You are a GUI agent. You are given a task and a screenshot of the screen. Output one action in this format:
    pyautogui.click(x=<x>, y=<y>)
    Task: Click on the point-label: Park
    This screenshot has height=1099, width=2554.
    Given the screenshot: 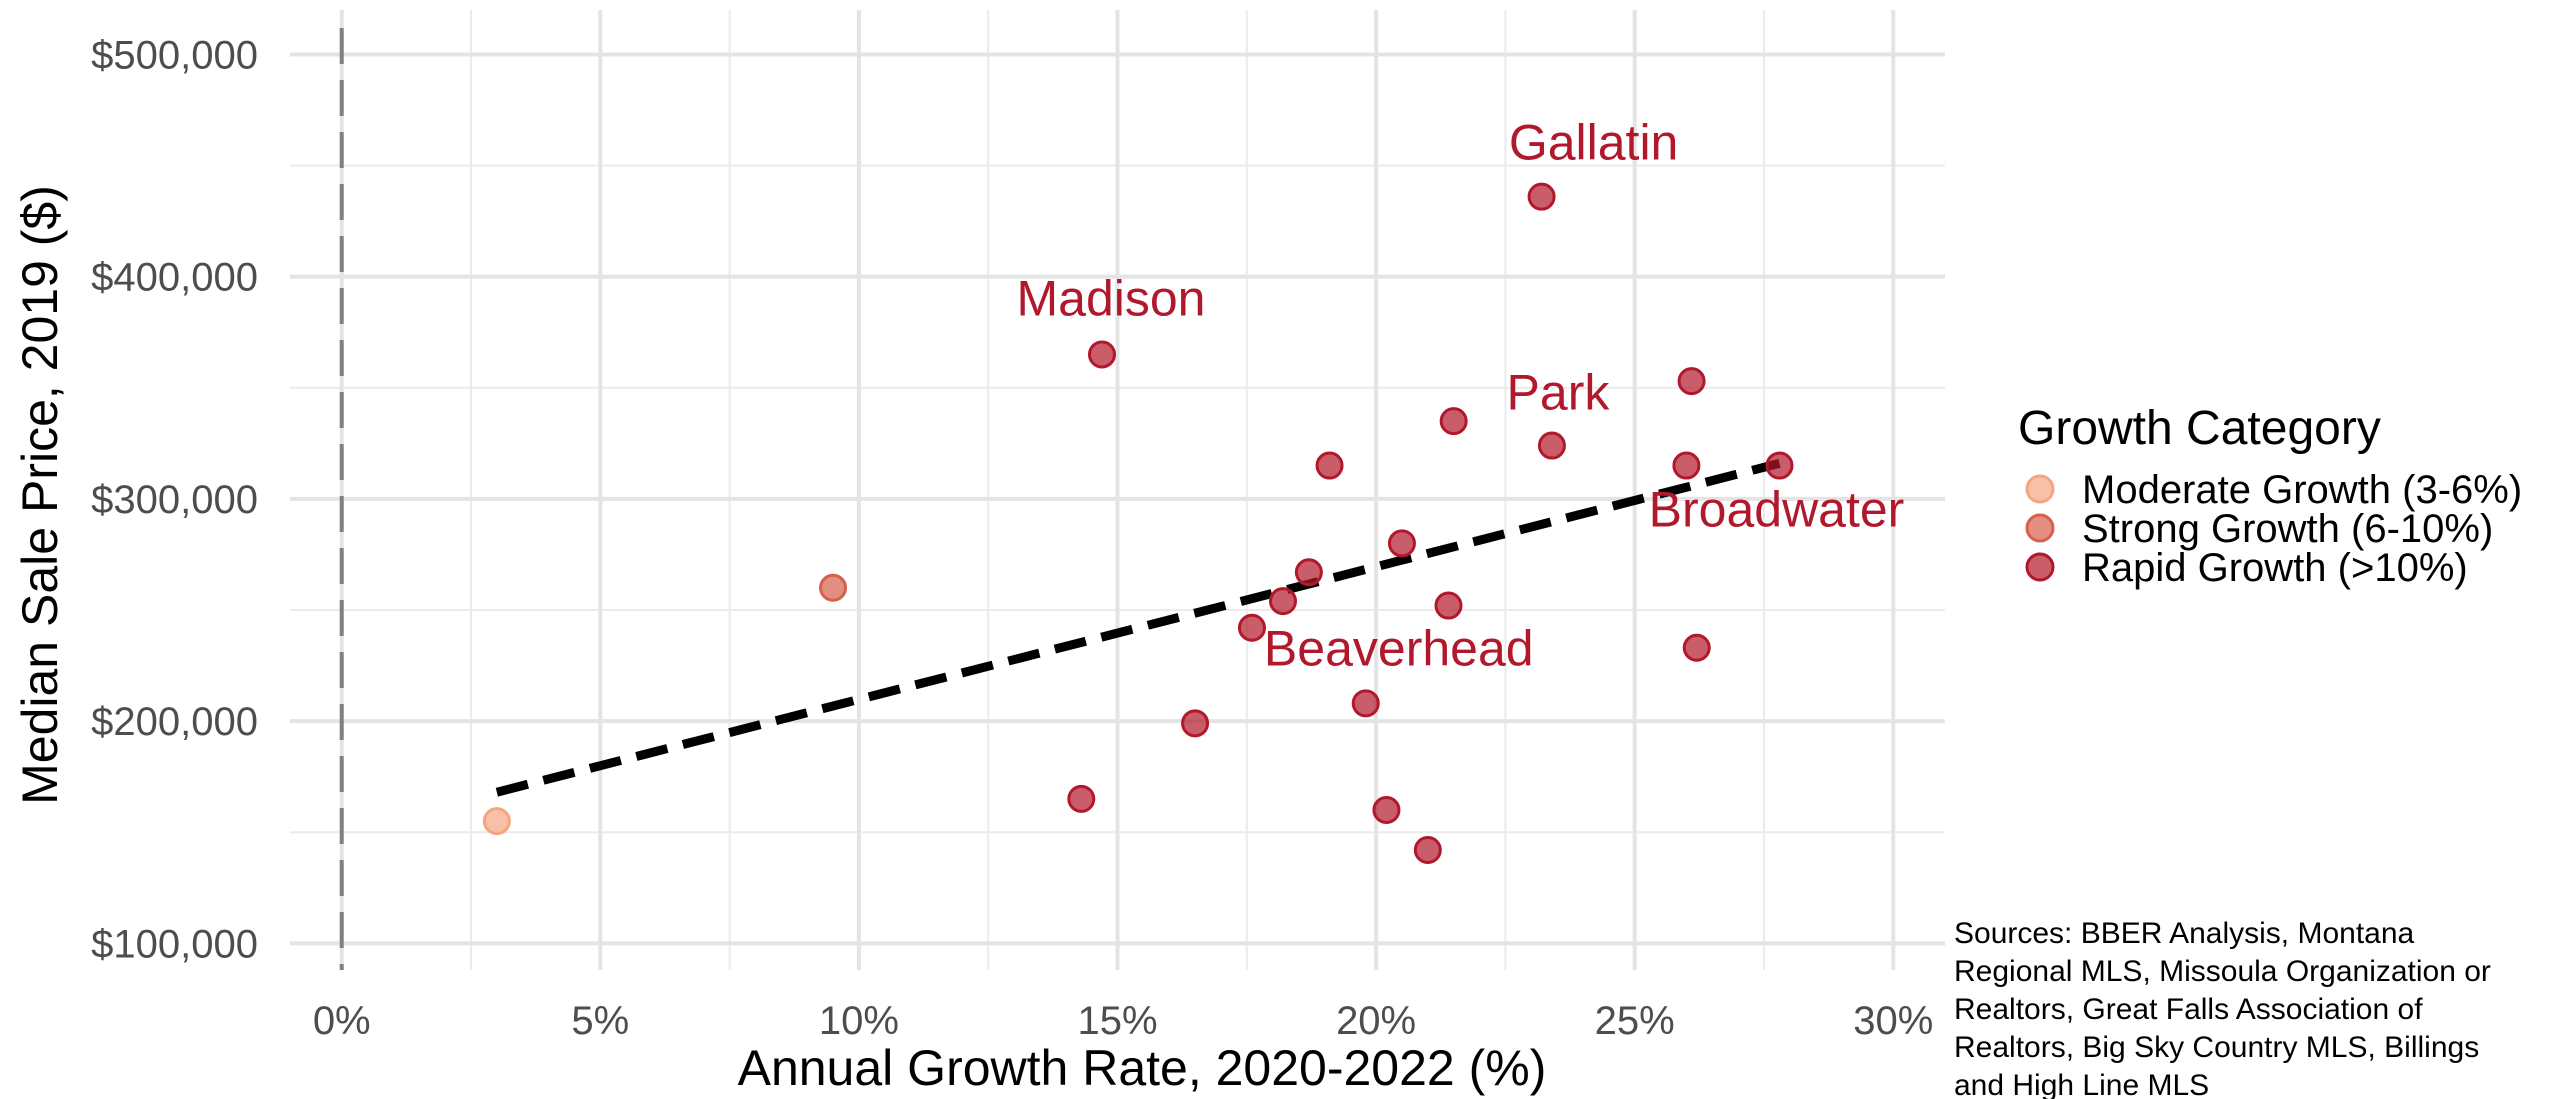 What is the action you would take?
    pyautogui.click(x=1559, y=393)
    